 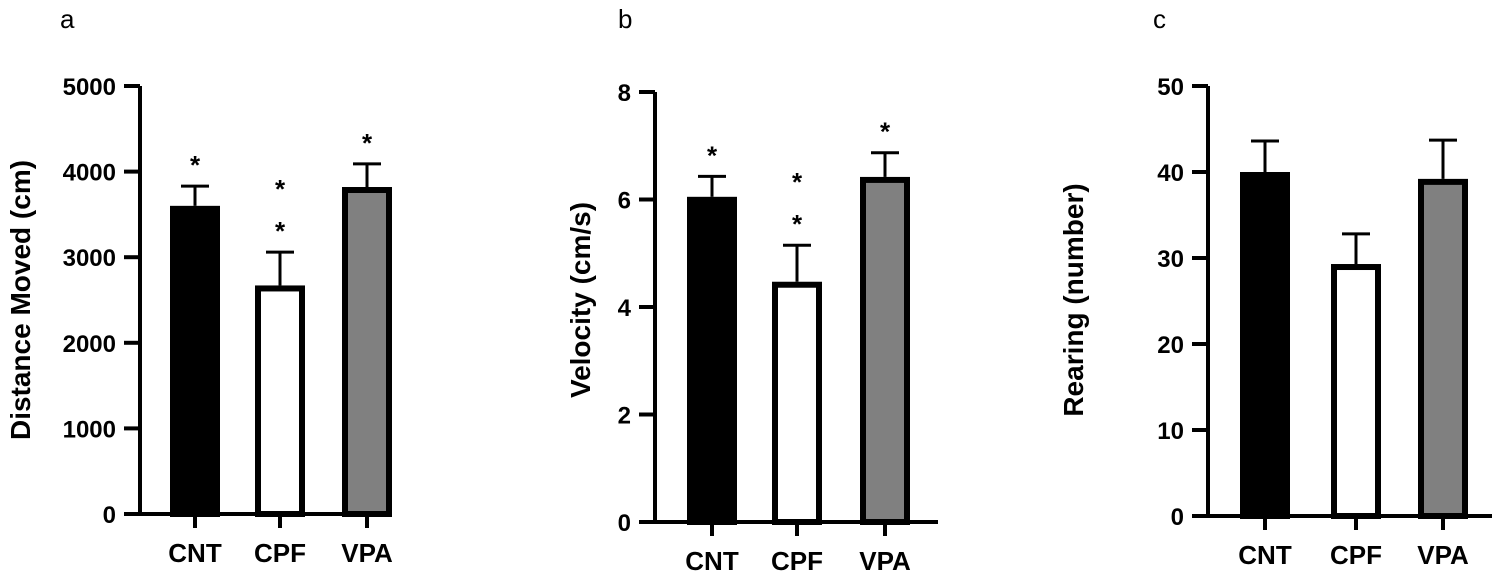 What do you see at coordinates (1170, 345) in the screenshot?
I see `y-tick-label: 20` at bounding box center [1170, 345].